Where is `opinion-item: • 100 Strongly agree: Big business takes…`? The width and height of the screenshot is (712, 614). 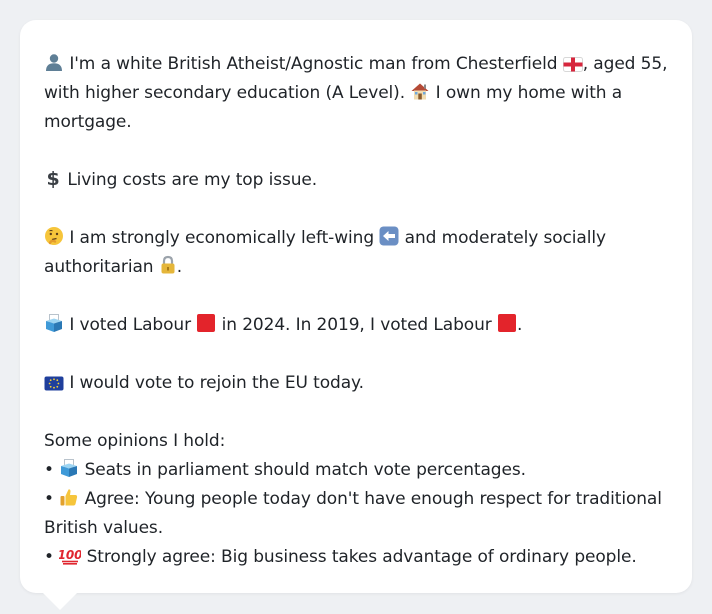
opinion-item: • 100 Strongly agree: Big business takes… is located at coordinates (357, 557).